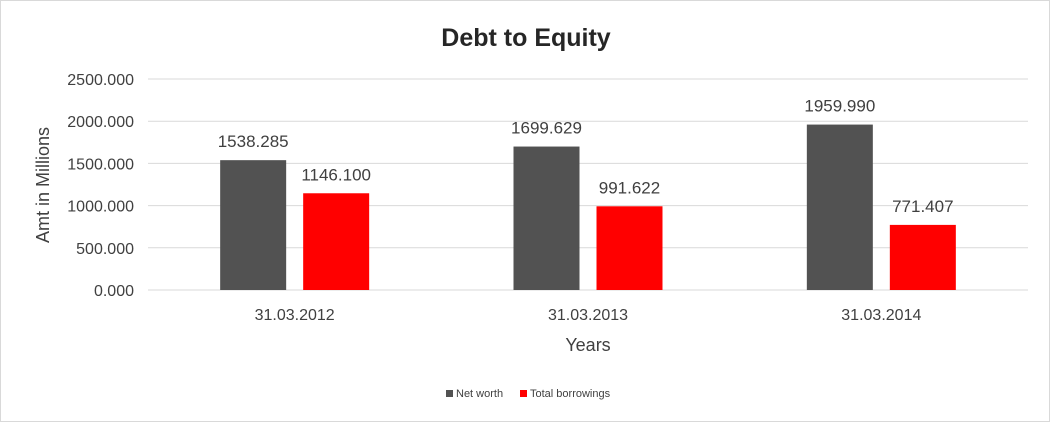  Describe the element at coordinates (114, 291) in the screenshot. I see `y-tick-label: 0.000` at that location.